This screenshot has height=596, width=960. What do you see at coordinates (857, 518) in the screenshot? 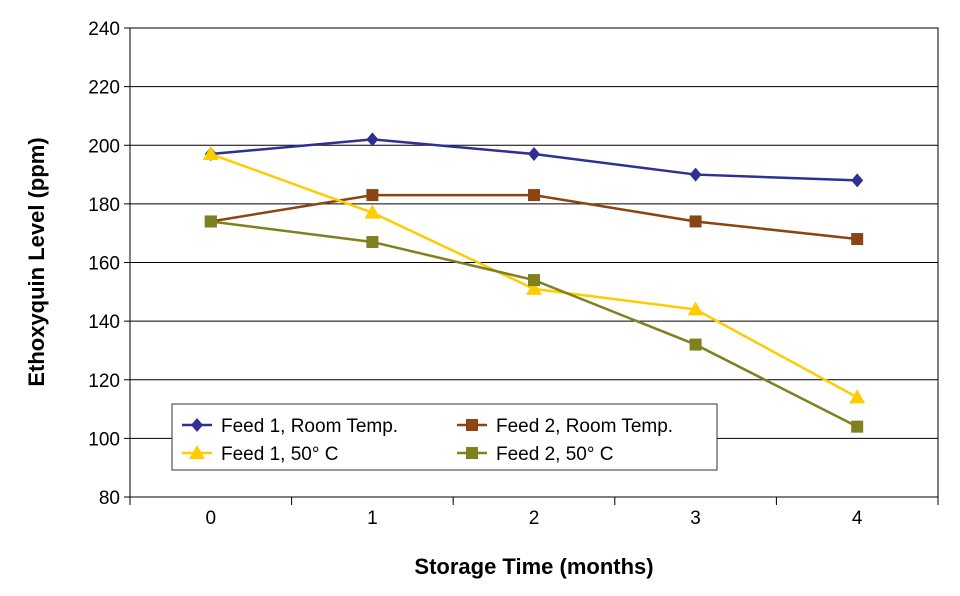
I see `x-tick-label: 4` at bounding box center [857, 518].